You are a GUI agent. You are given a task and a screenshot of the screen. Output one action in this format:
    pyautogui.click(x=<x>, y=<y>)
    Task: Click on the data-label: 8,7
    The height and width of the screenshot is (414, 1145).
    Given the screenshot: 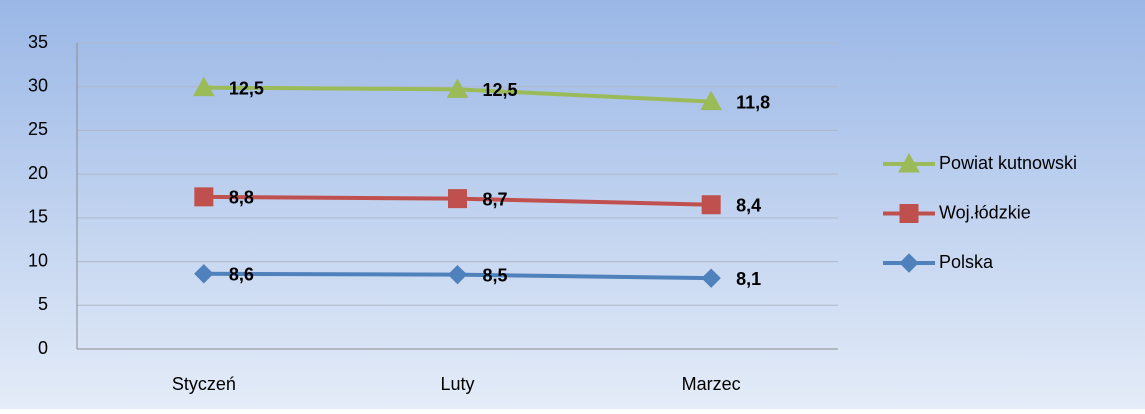 What is the action you would take?
    pyautogui.click(x=495, y=199)
    